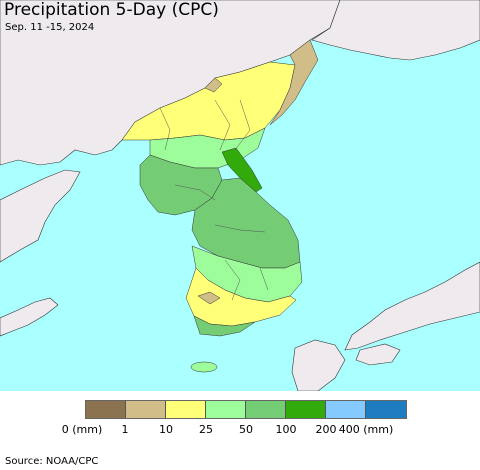 The image size is (480, 470). I want to click on sk-tan-spot, so click(209, 298).